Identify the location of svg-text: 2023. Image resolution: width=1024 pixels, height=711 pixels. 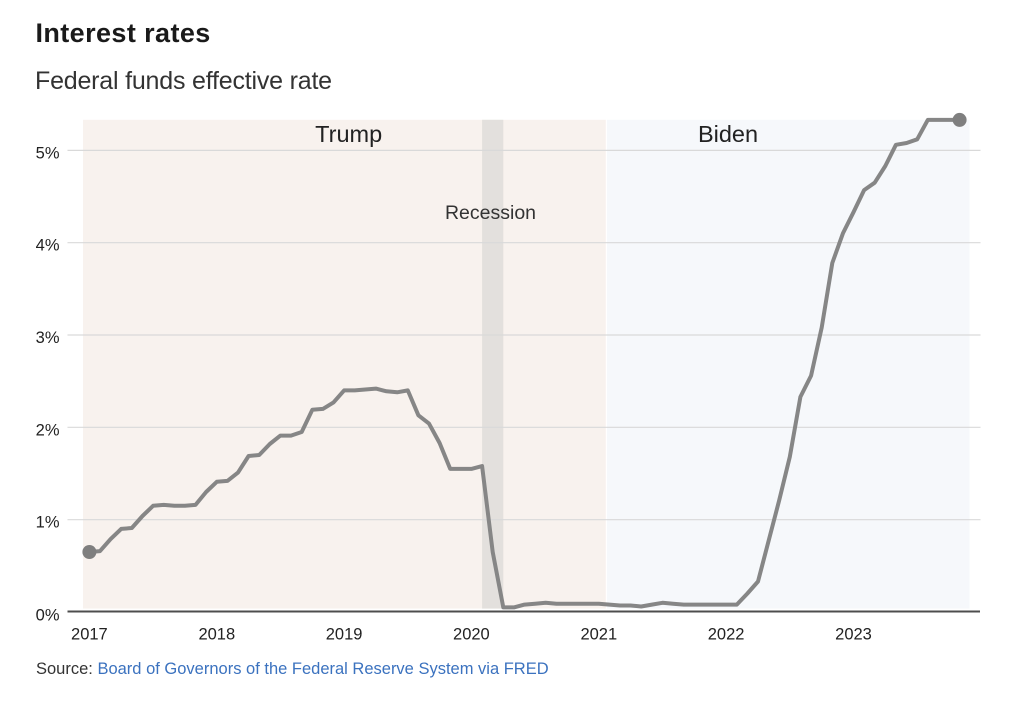
(853, 635).